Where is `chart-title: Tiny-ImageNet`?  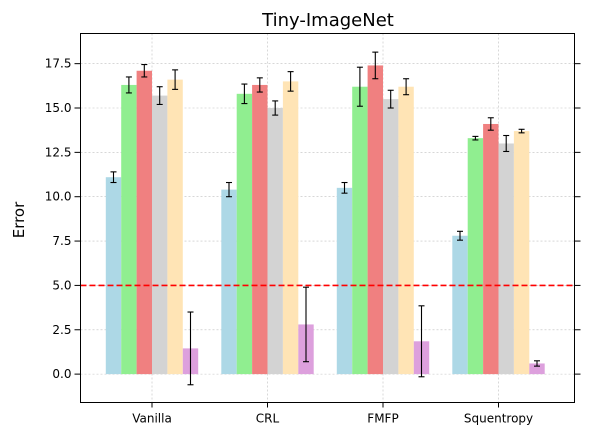
chart-title: Tiny-ImageNet is located at coordinates (327, 20).